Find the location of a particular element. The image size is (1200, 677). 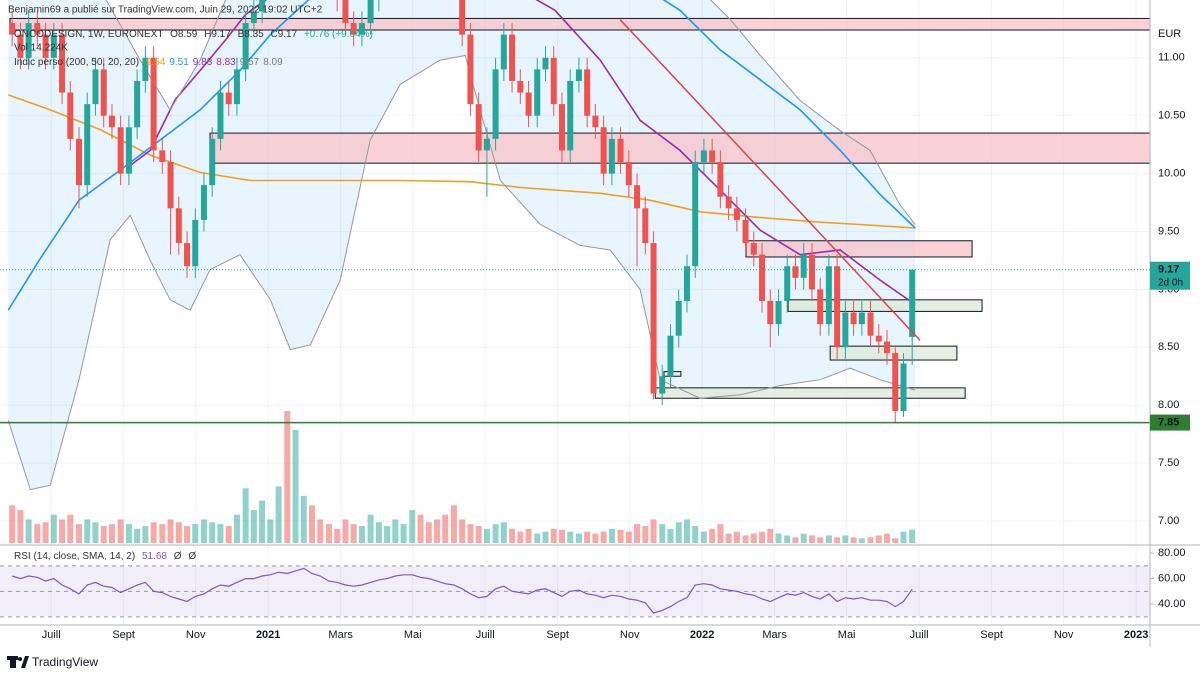

x-tick-label: Nov is located at coordinates (630, 635).